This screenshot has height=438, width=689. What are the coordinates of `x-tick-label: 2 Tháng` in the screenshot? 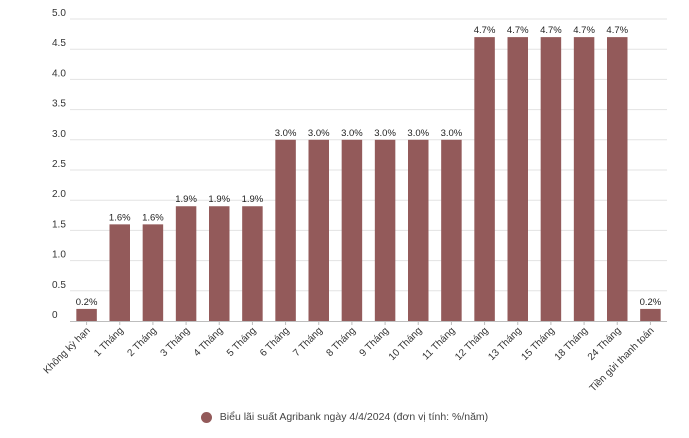 It's located at (142, 342).